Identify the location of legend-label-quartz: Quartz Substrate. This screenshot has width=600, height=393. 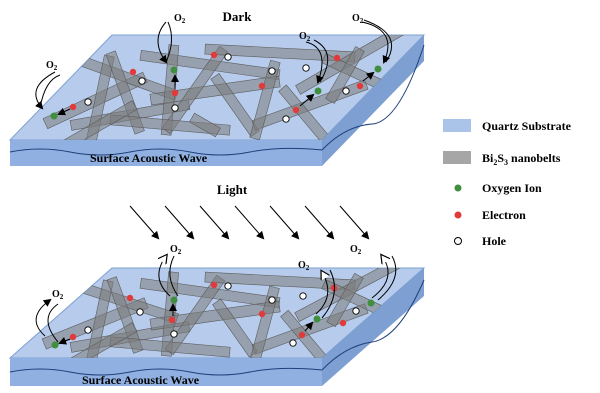
(527, 126).